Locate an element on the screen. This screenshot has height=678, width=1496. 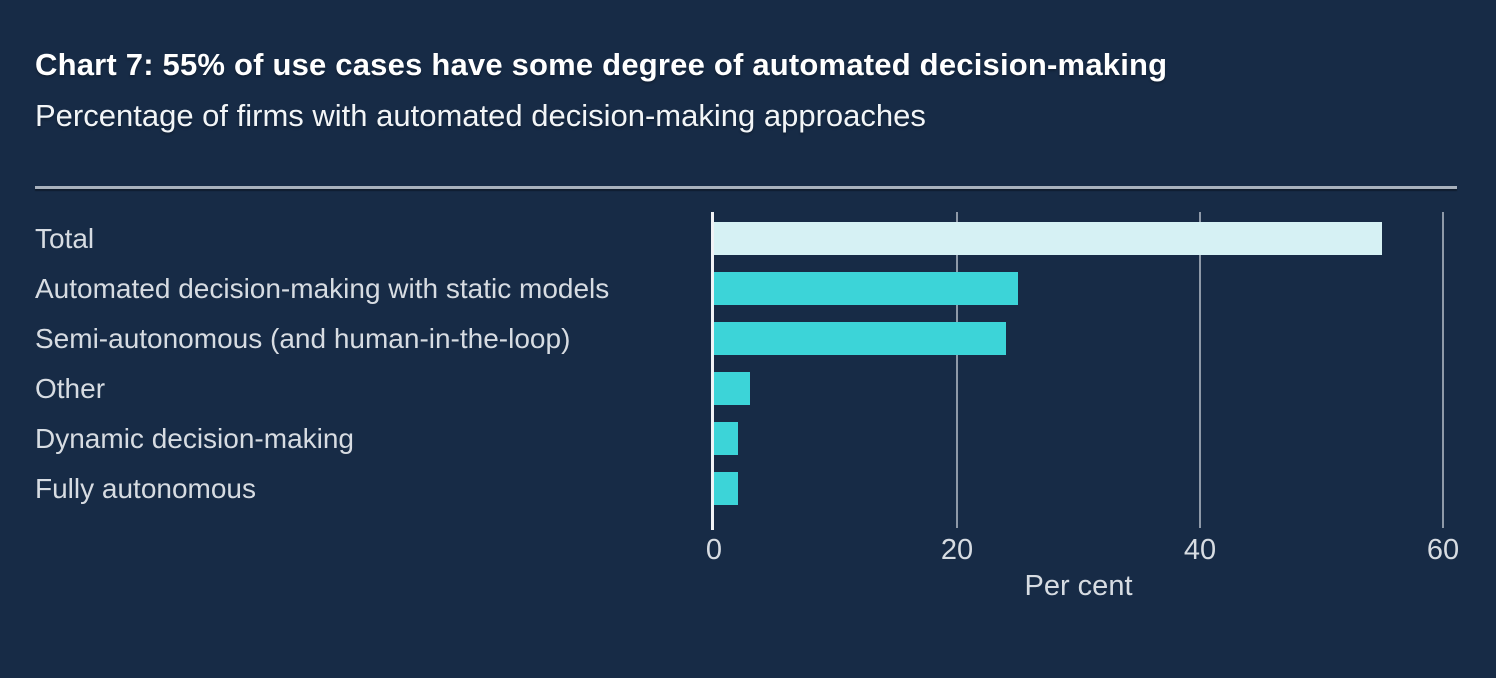
x-tick-label: 60 is located at coordinates (1443, 550).